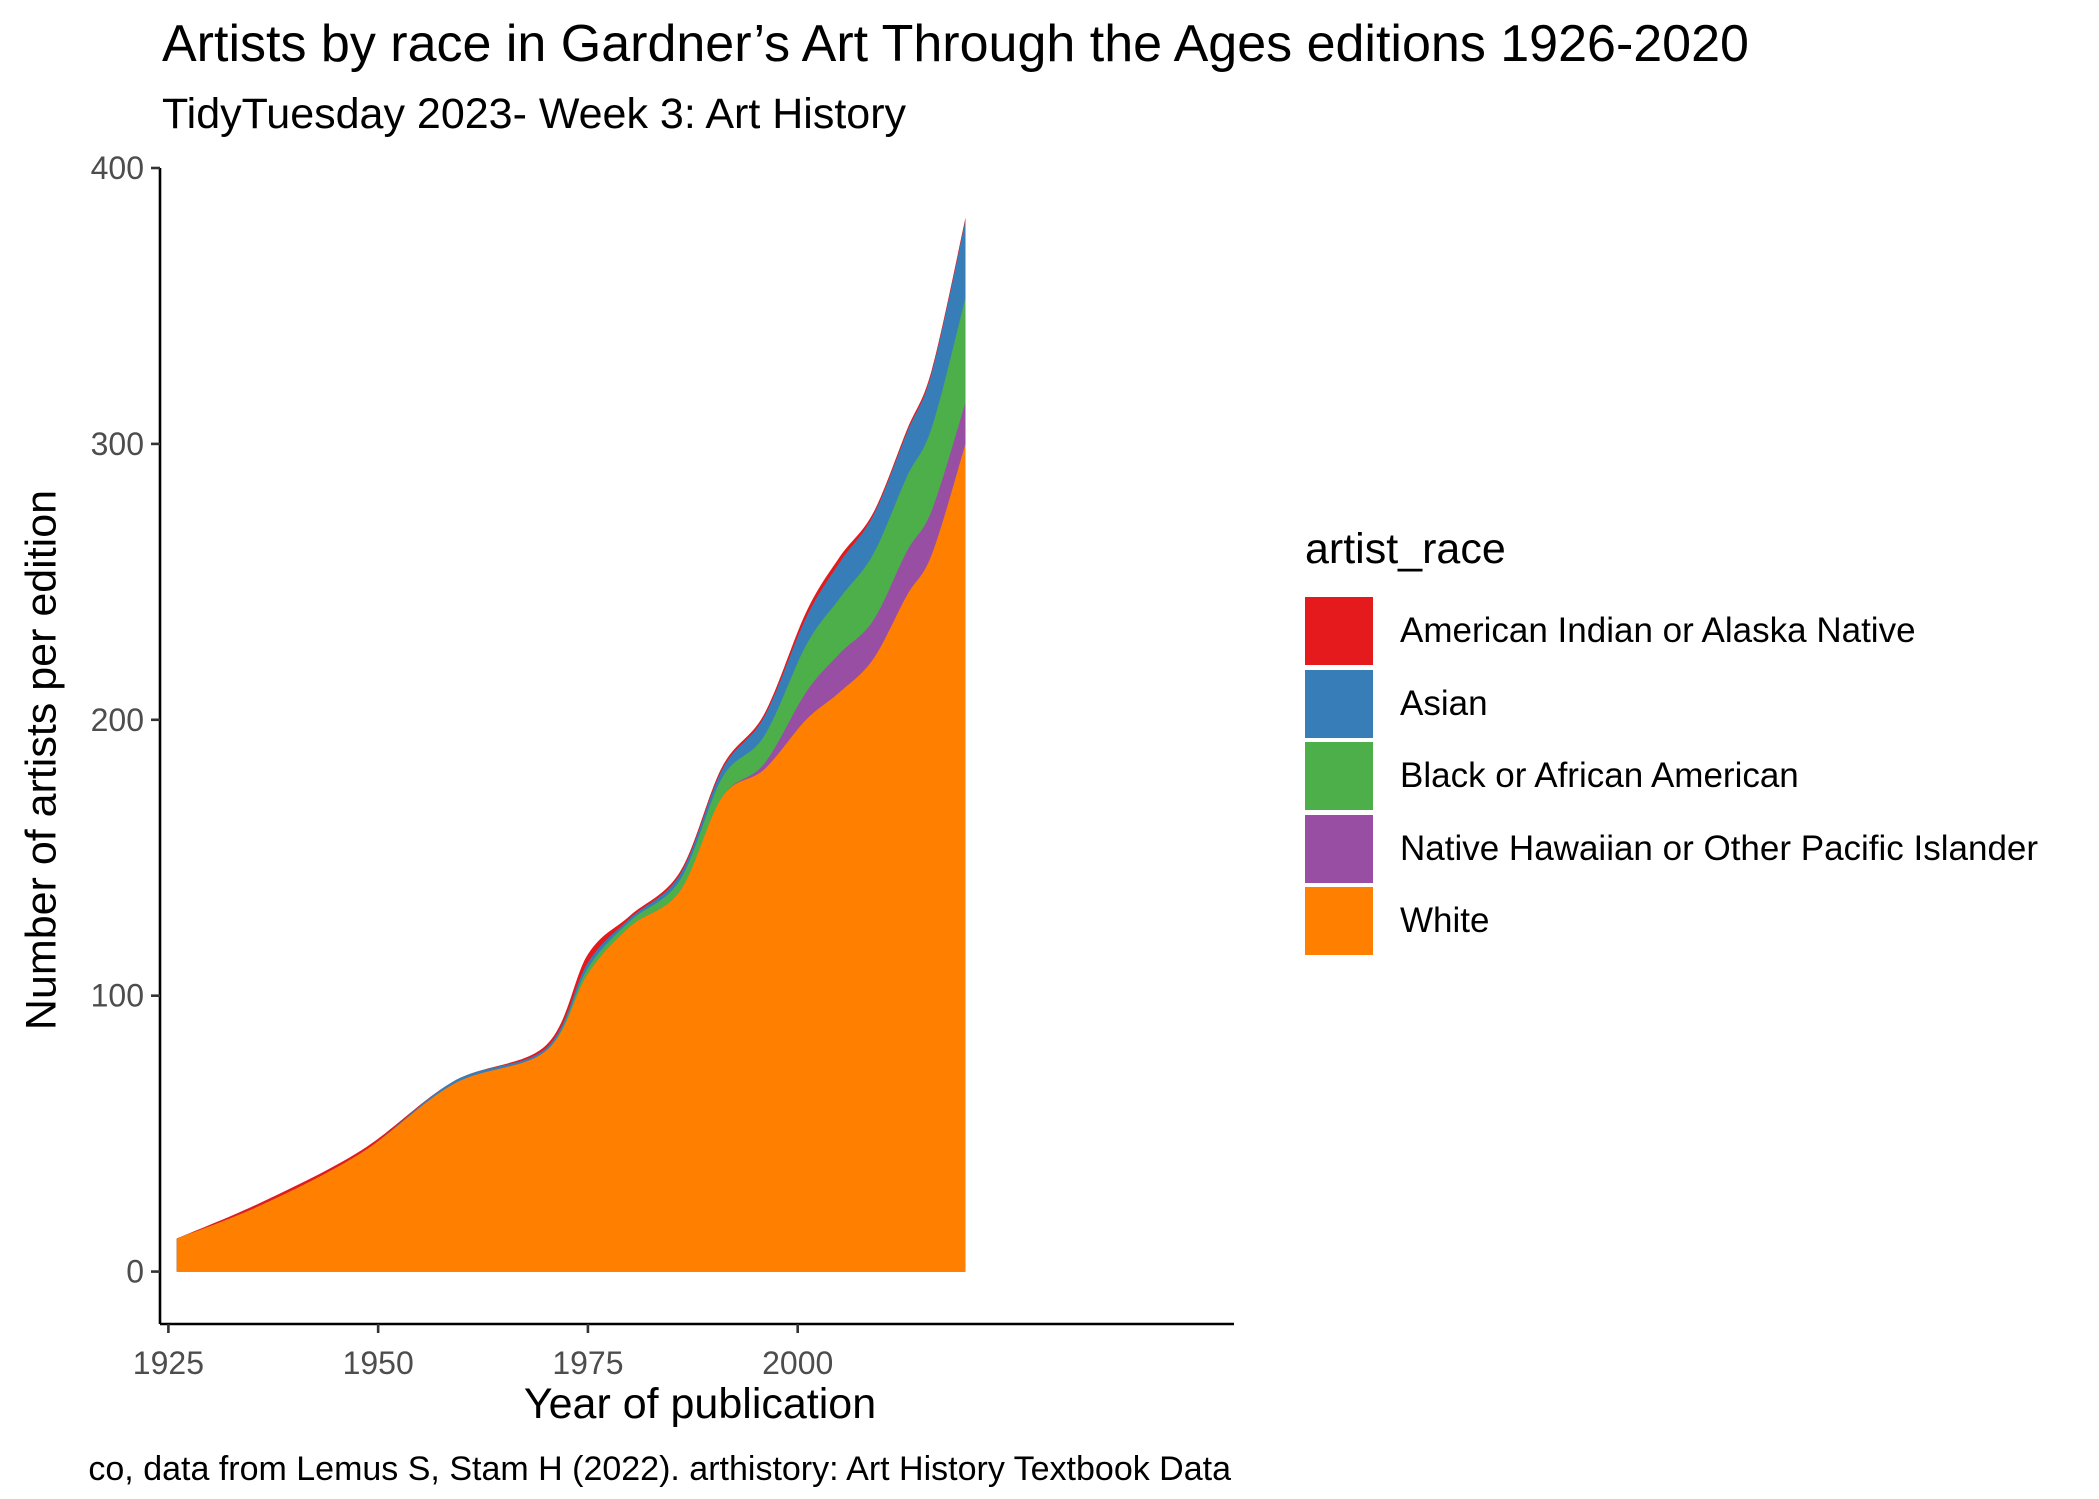 This screenshot has height=1499, width=2099. I want to click on x-tick-label: 1975, so click(587, 1363).